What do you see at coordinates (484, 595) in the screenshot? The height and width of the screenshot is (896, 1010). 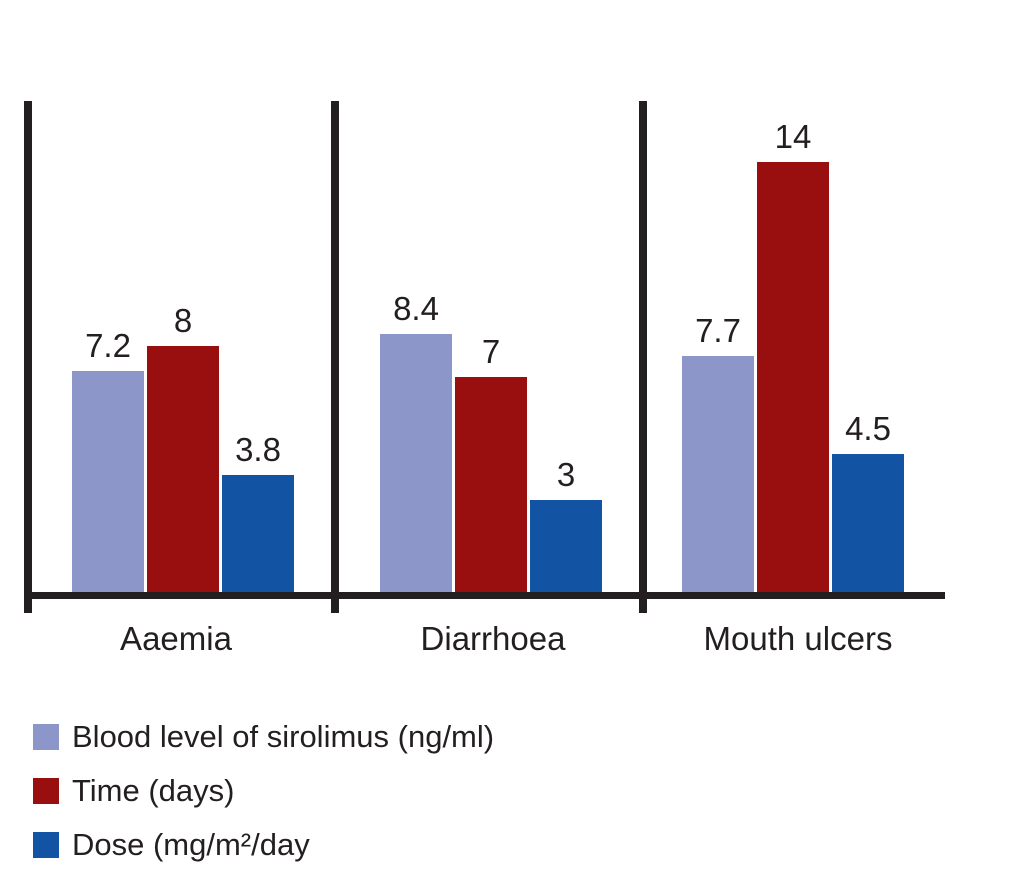 I see `x-axis-line` at bounding box center [484, 595].